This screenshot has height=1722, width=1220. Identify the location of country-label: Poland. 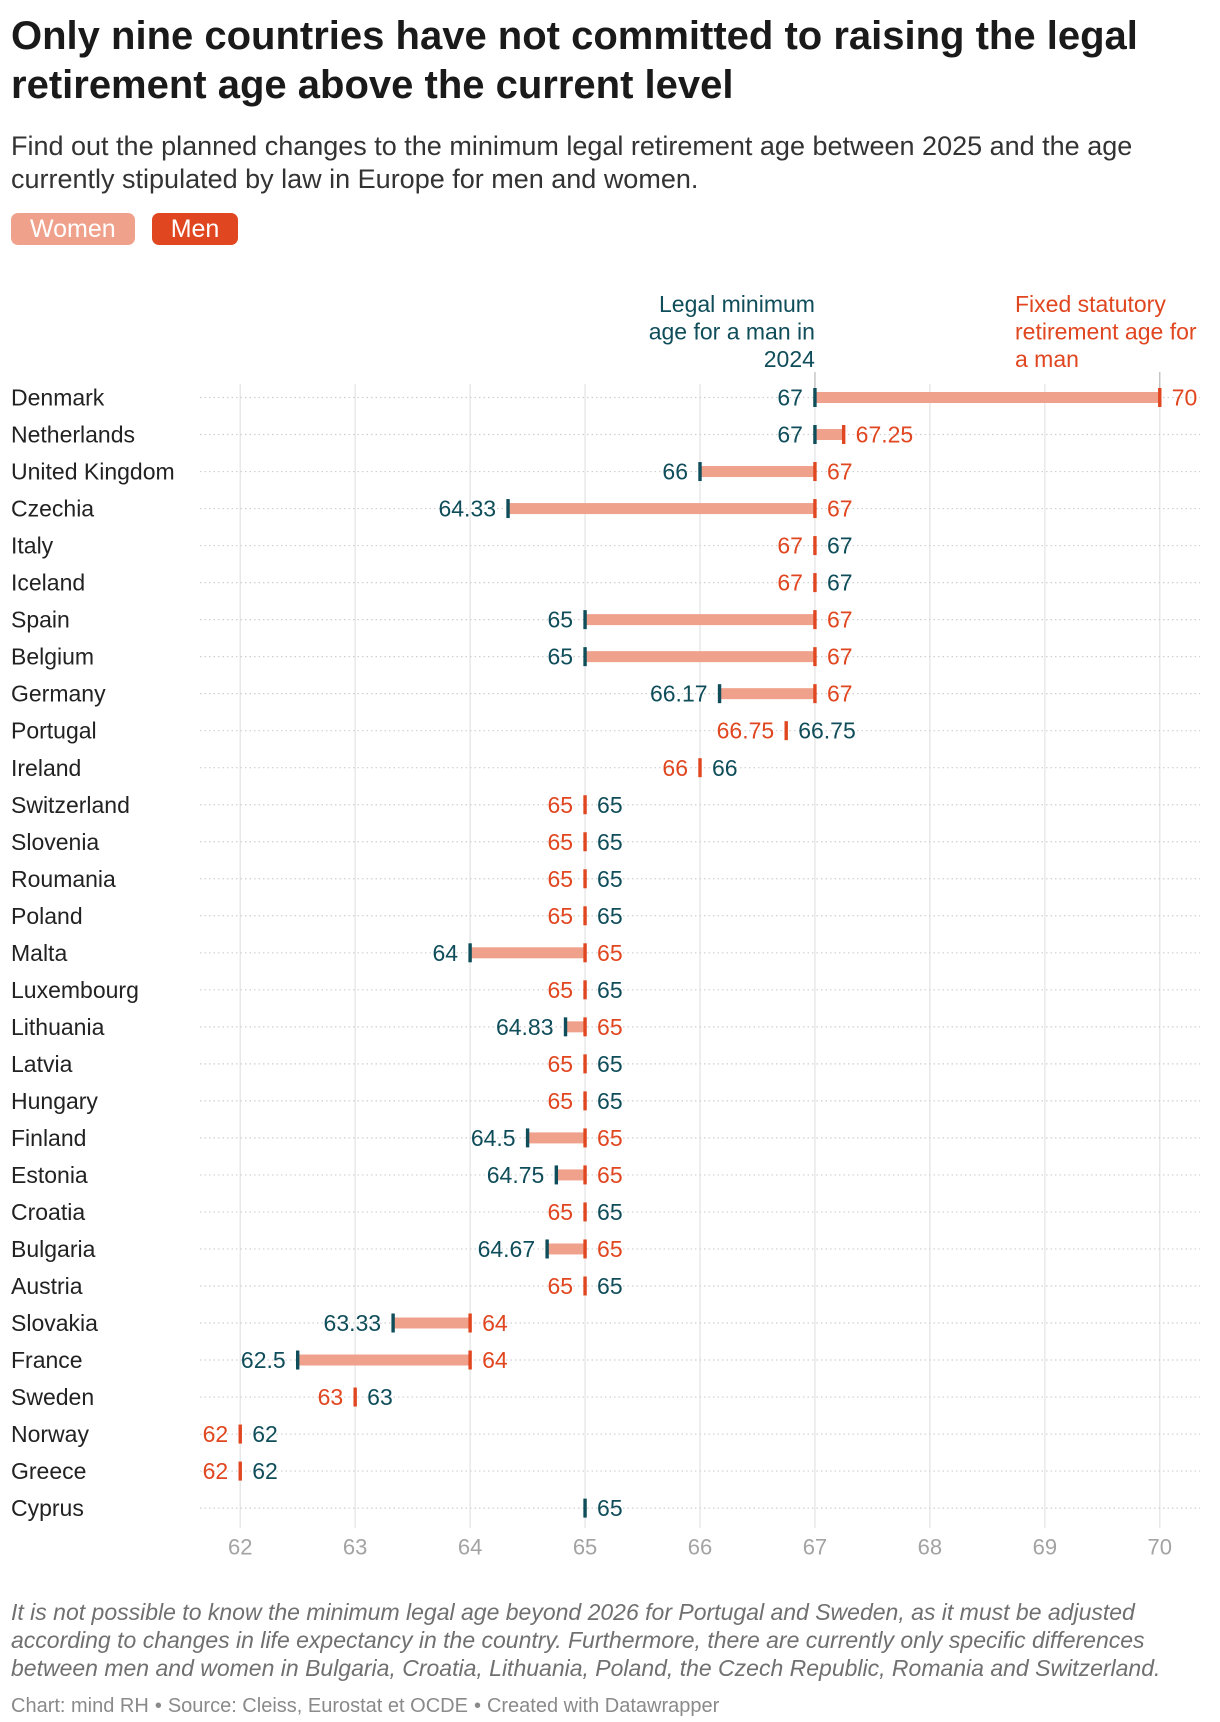
(47, 916).